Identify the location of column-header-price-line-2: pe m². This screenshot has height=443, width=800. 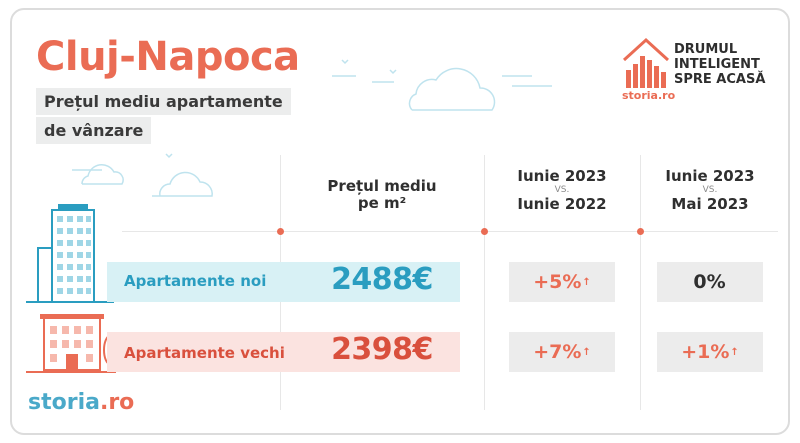
(382, 203).